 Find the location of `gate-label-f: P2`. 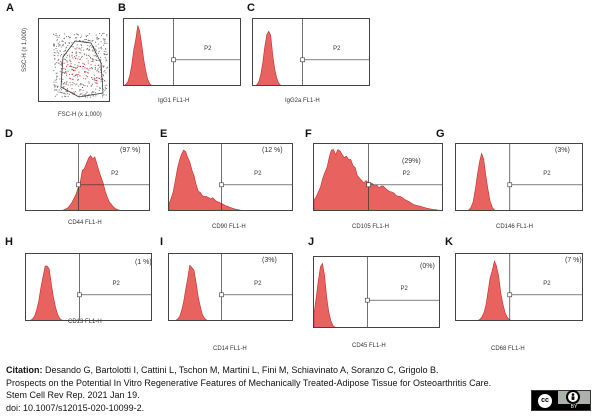

gate-label-f: P2 is located at coordinates (407, 174).